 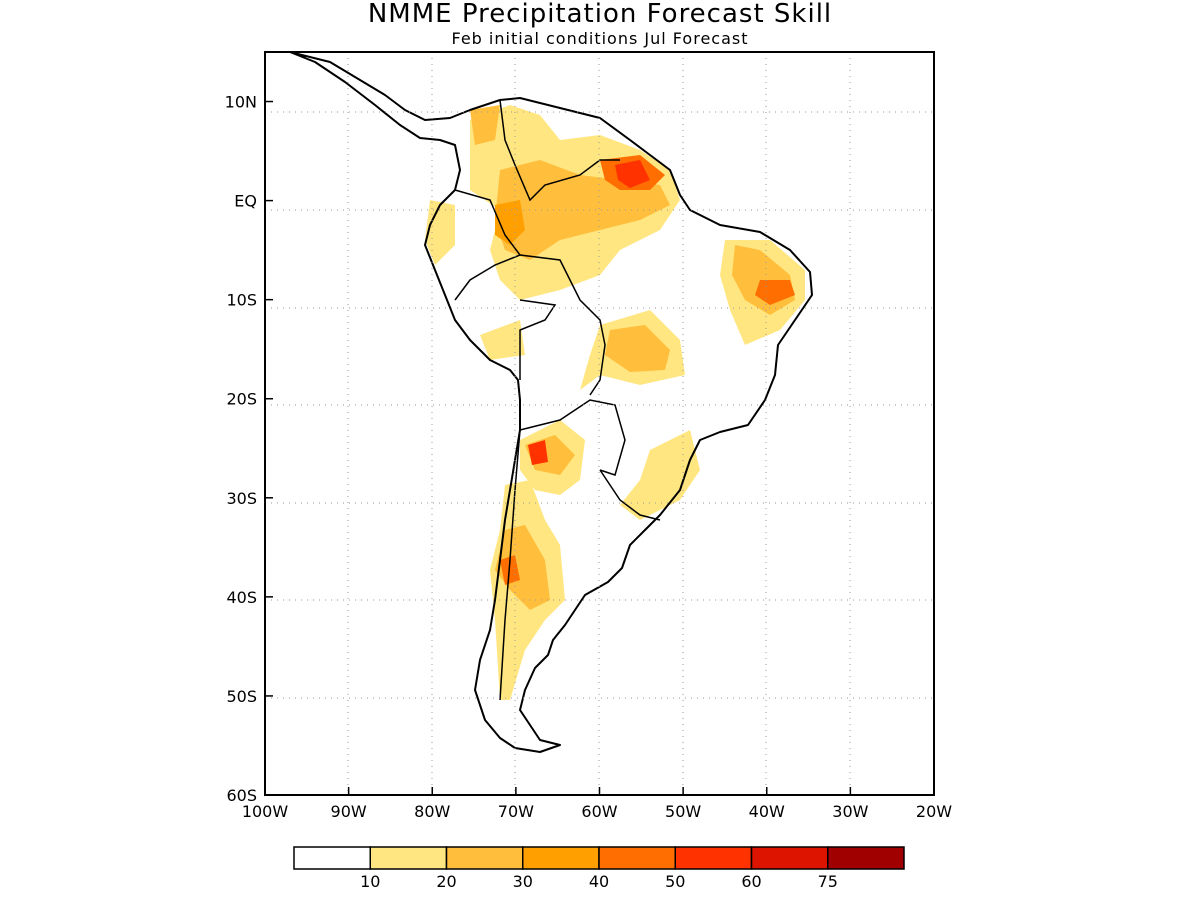 I want to click on lon-tick-label: 60W, so click(x=599, y=811).